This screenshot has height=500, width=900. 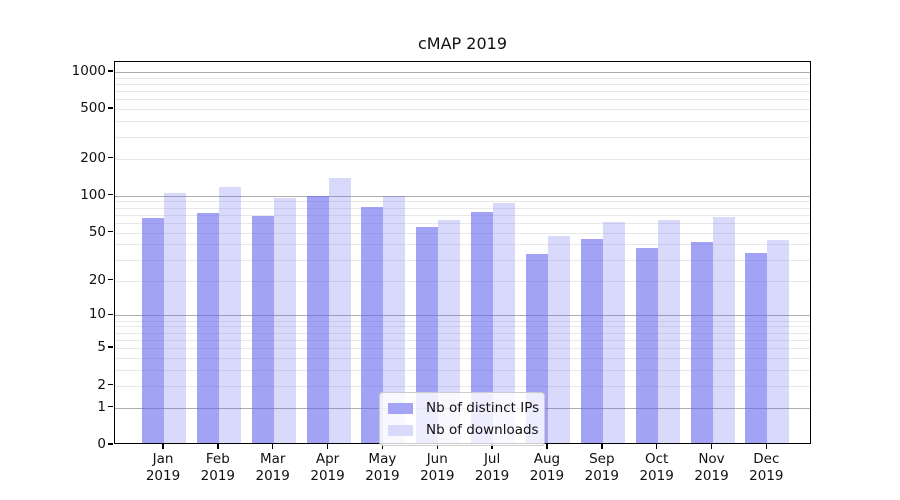 I want to click on y-tick-label: 1, so click(x=101, y=406).